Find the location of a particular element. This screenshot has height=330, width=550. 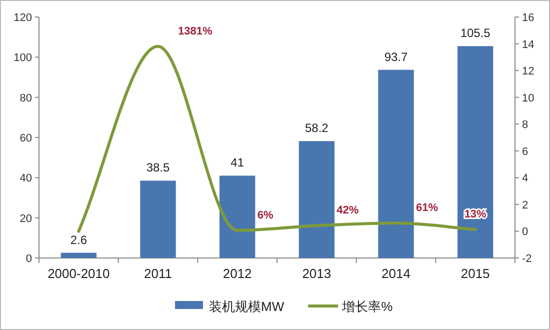

y2-tick-label: 10 is located at coordinates (528, 98).